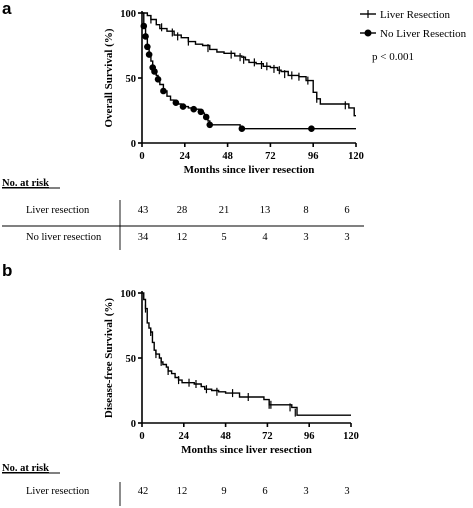  What do you see at coordinates (223, 491) in the screenshot?
I see `risk-count: 9` at bounding box center [223, 491].